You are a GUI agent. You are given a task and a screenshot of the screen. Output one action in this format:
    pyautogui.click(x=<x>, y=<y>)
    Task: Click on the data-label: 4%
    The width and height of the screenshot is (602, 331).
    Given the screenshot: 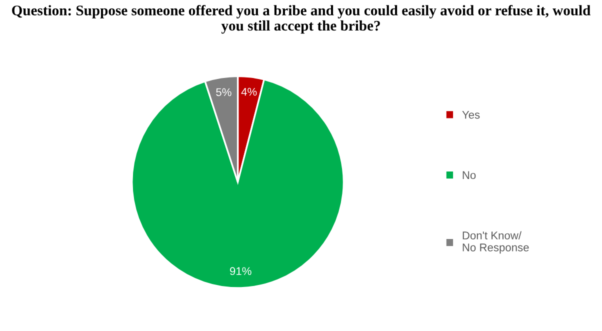 What is the action you would take?
    pyautogui.click(x=249, y=92)
    